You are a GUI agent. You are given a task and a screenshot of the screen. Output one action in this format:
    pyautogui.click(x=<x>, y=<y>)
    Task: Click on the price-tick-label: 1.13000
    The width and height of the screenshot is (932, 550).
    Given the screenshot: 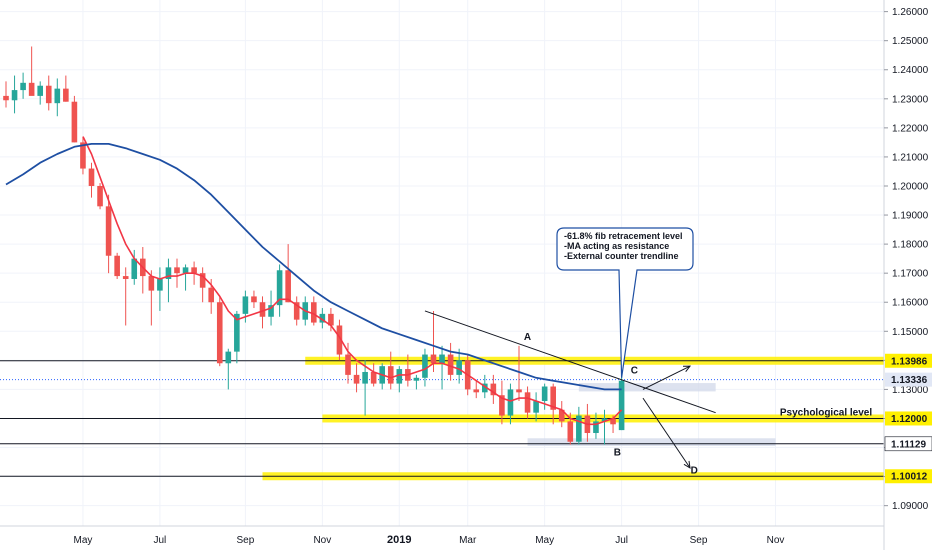 What is the action you would take?
    pyautogui.click(x=910, y=390)
    